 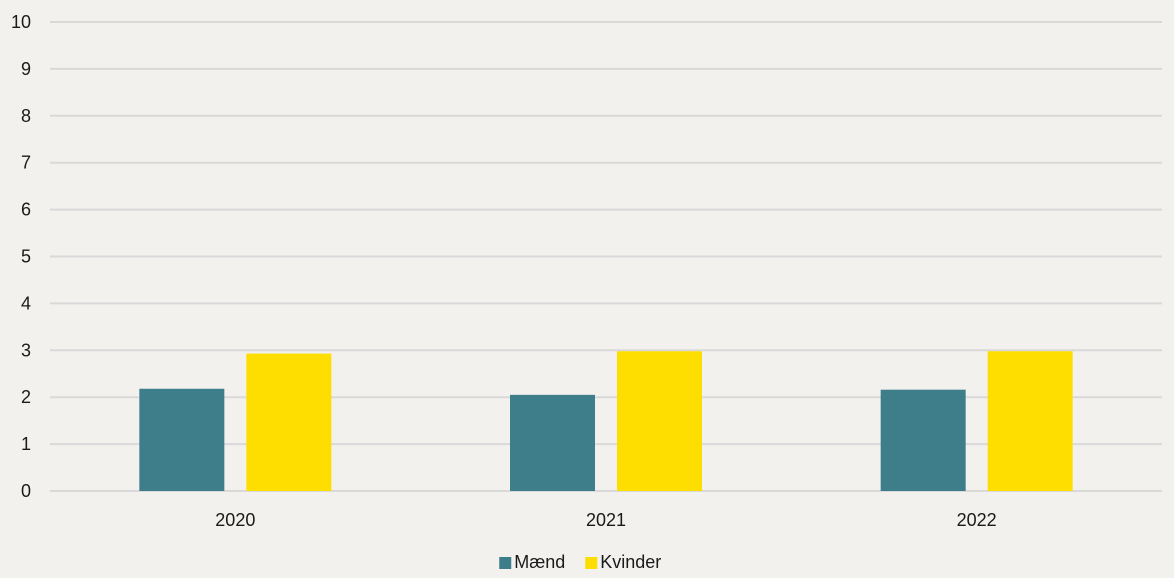 What do you see at coordinates (26, 303) in the screenshot?
I see `y-tick-label: 4` at bounding box center [26, 303].